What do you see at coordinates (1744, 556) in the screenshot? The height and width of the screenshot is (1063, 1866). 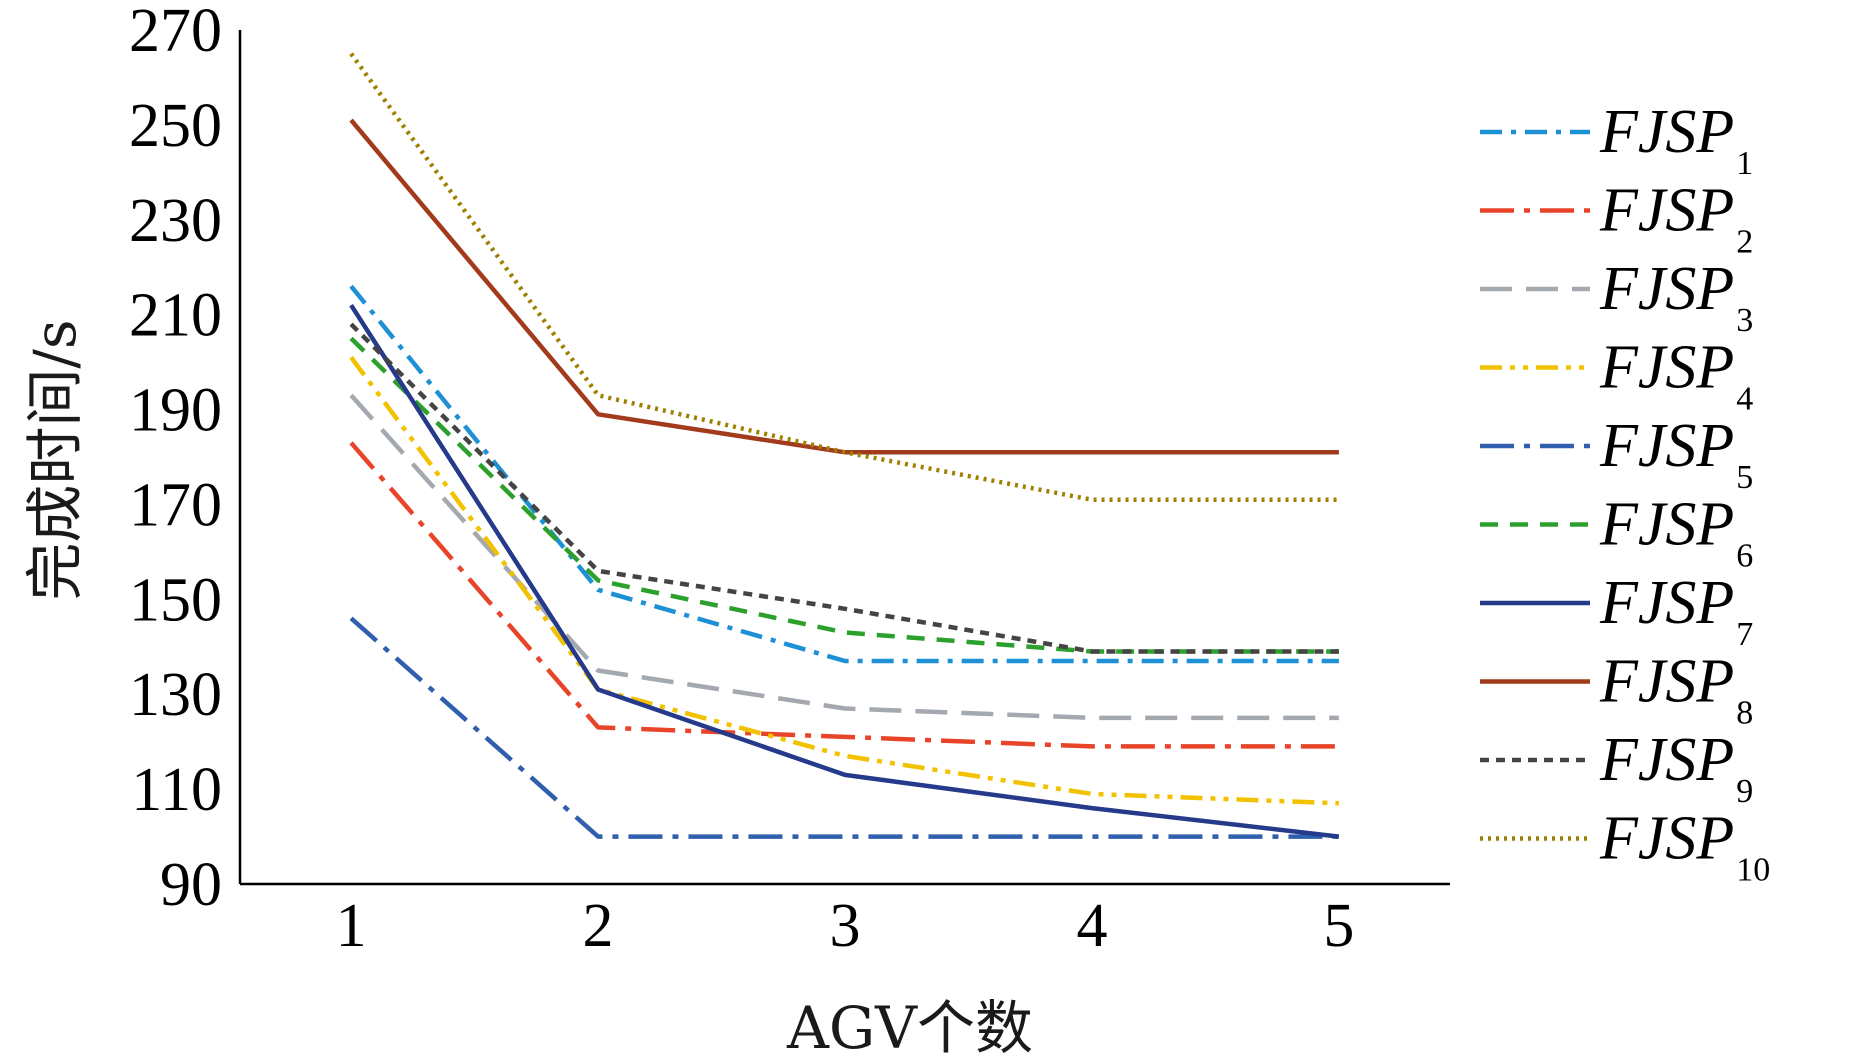 I see `legend-series-subscript: 6` at bounding box center [1744, 556].